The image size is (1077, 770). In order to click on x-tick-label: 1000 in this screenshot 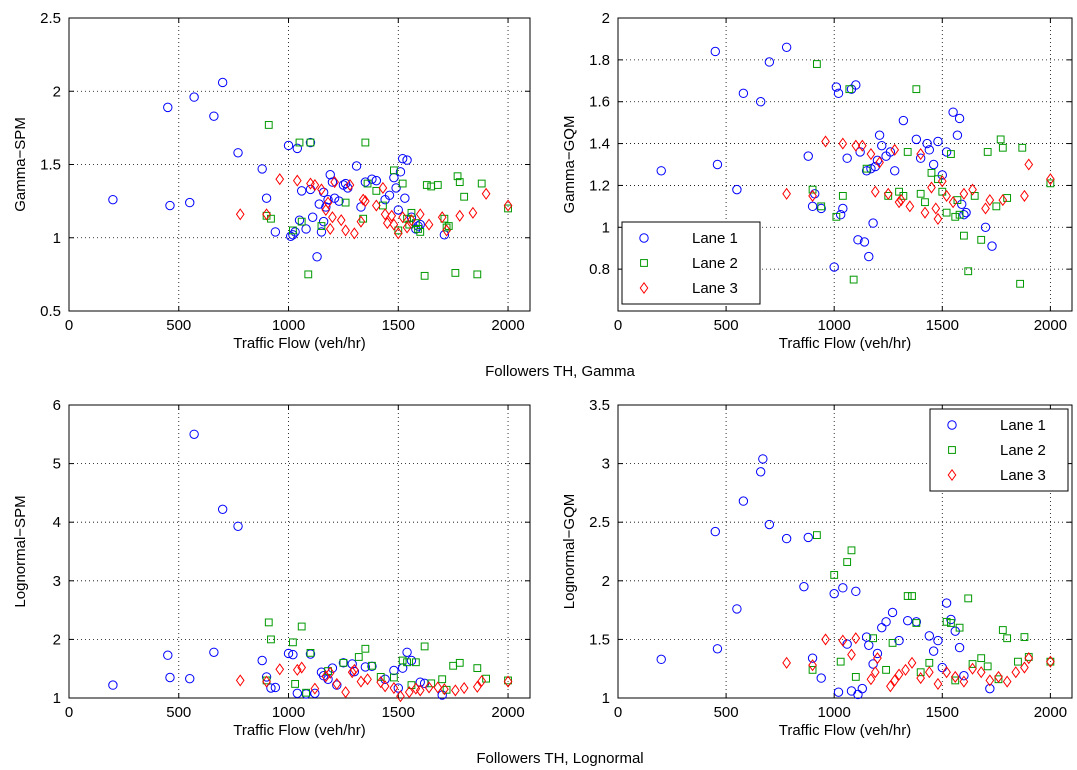, I will do `click(834, 325)`.